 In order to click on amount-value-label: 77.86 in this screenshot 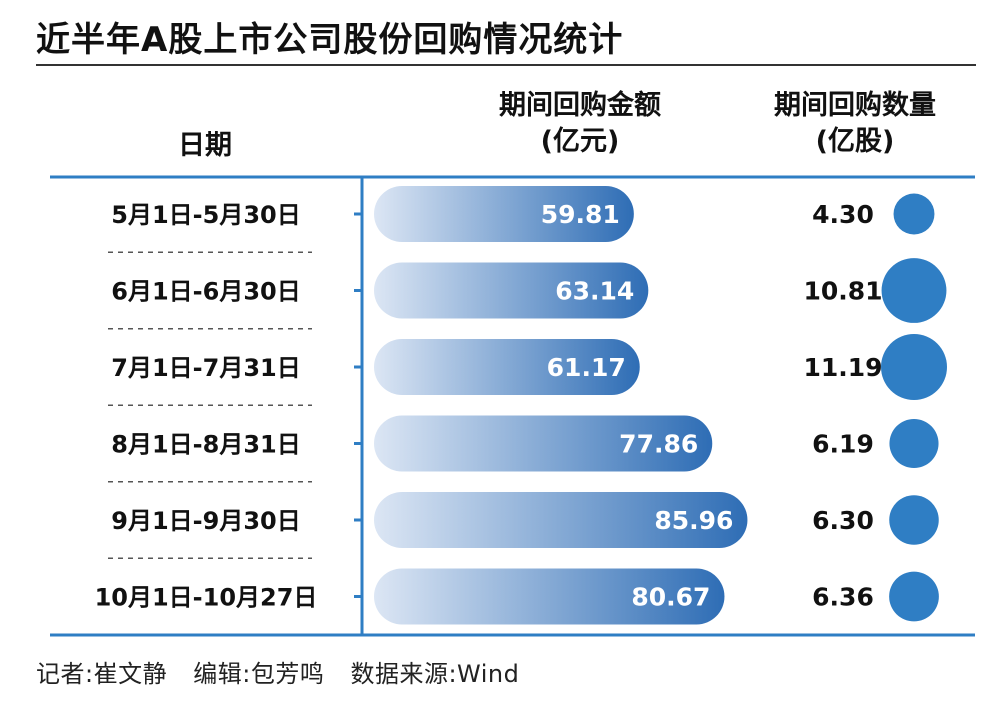, I will do `click(658, 444)`.